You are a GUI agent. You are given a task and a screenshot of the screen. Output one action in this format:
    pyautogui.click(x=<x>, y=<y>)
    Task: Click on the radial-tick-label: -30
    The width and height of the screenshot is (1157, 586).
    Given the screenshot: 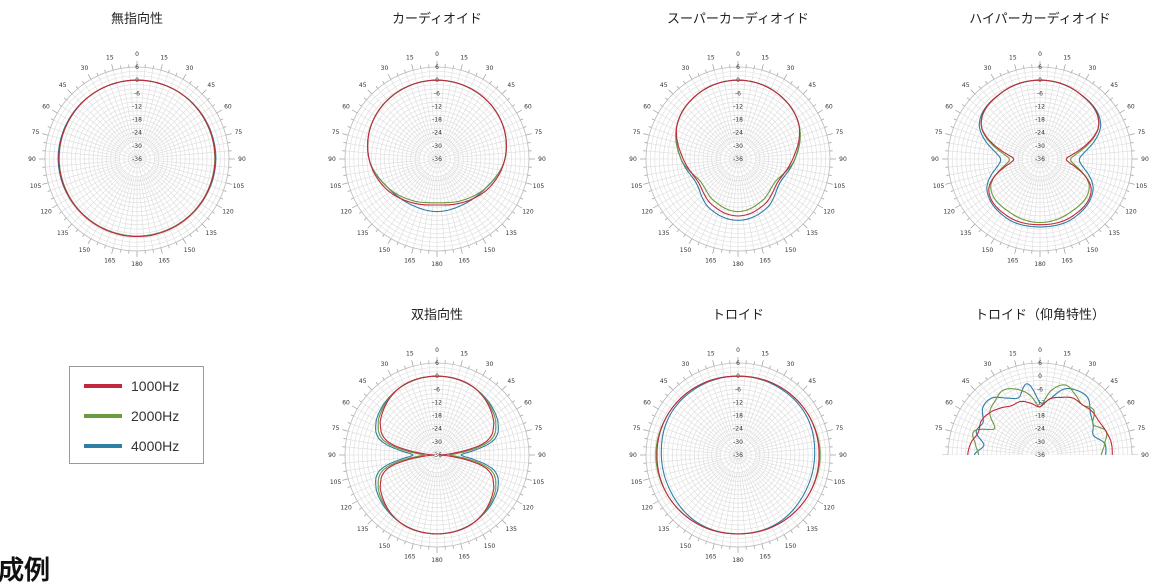 What is the action you would take?
    pyautogui.click(x=738, y=146)
    